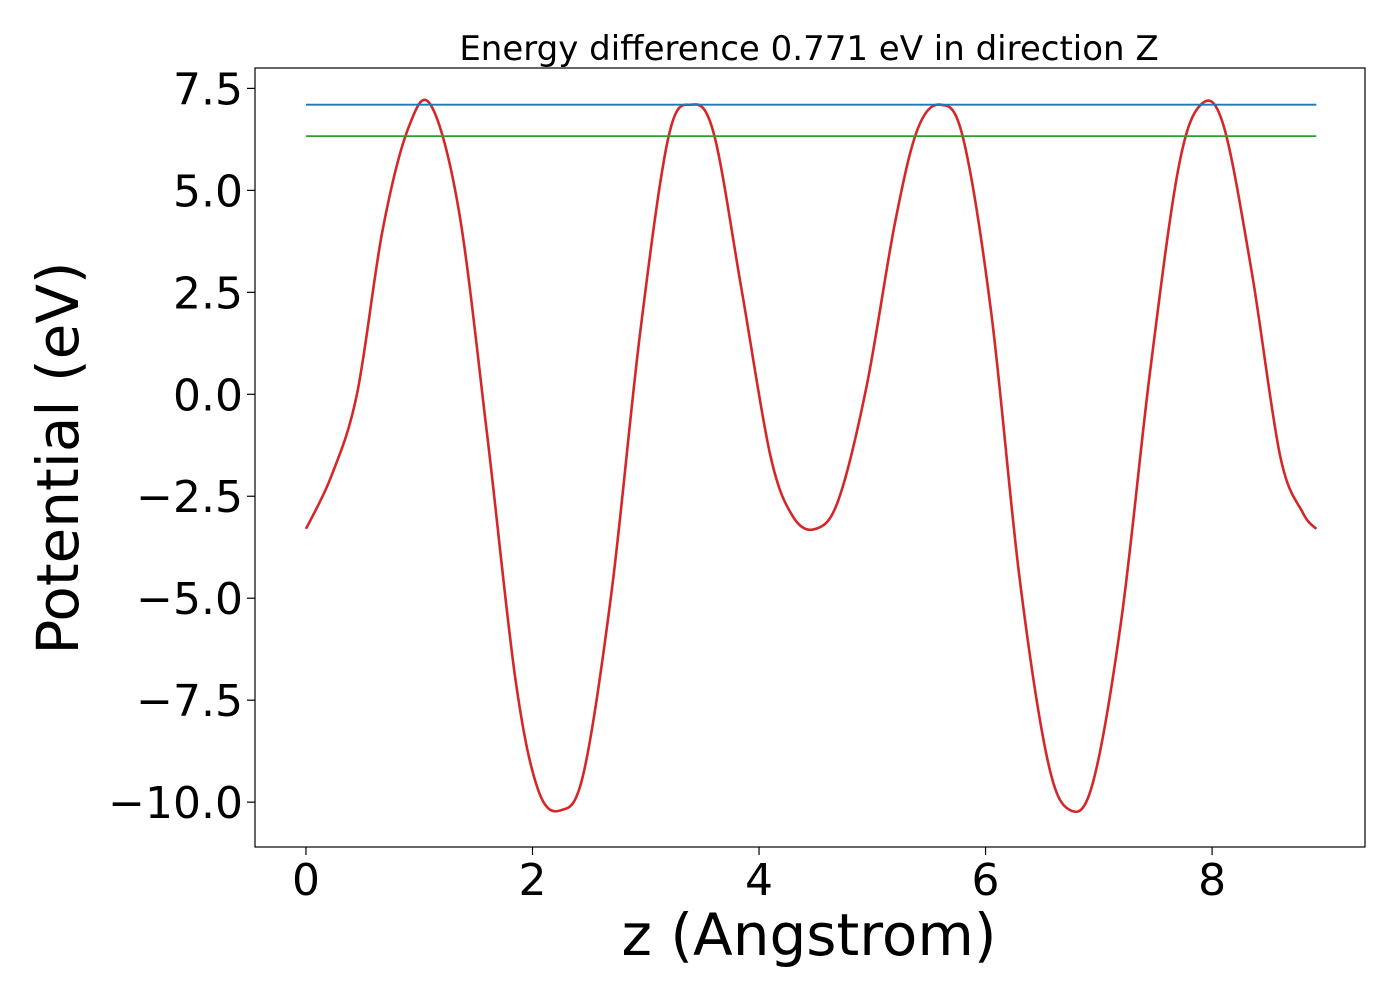  Describe the element at coordinates (1212, 880) in the screenshot. I see `x-tick-label: 8` at that location.